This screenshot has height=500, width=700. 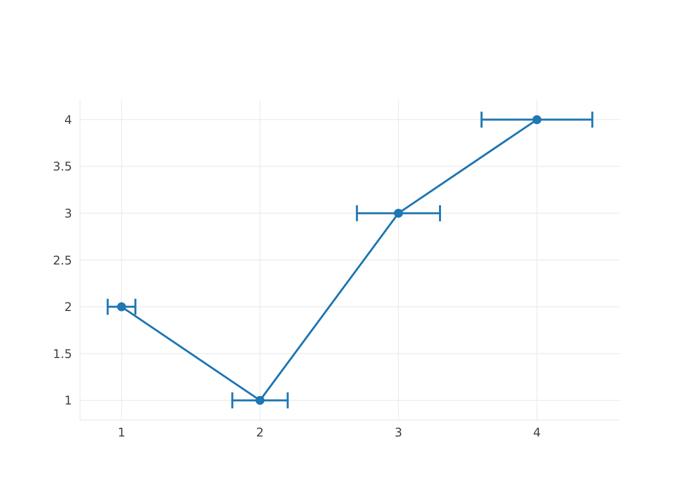 I want to click on y-tick-label: 2.5, so click(x=62, y=260).